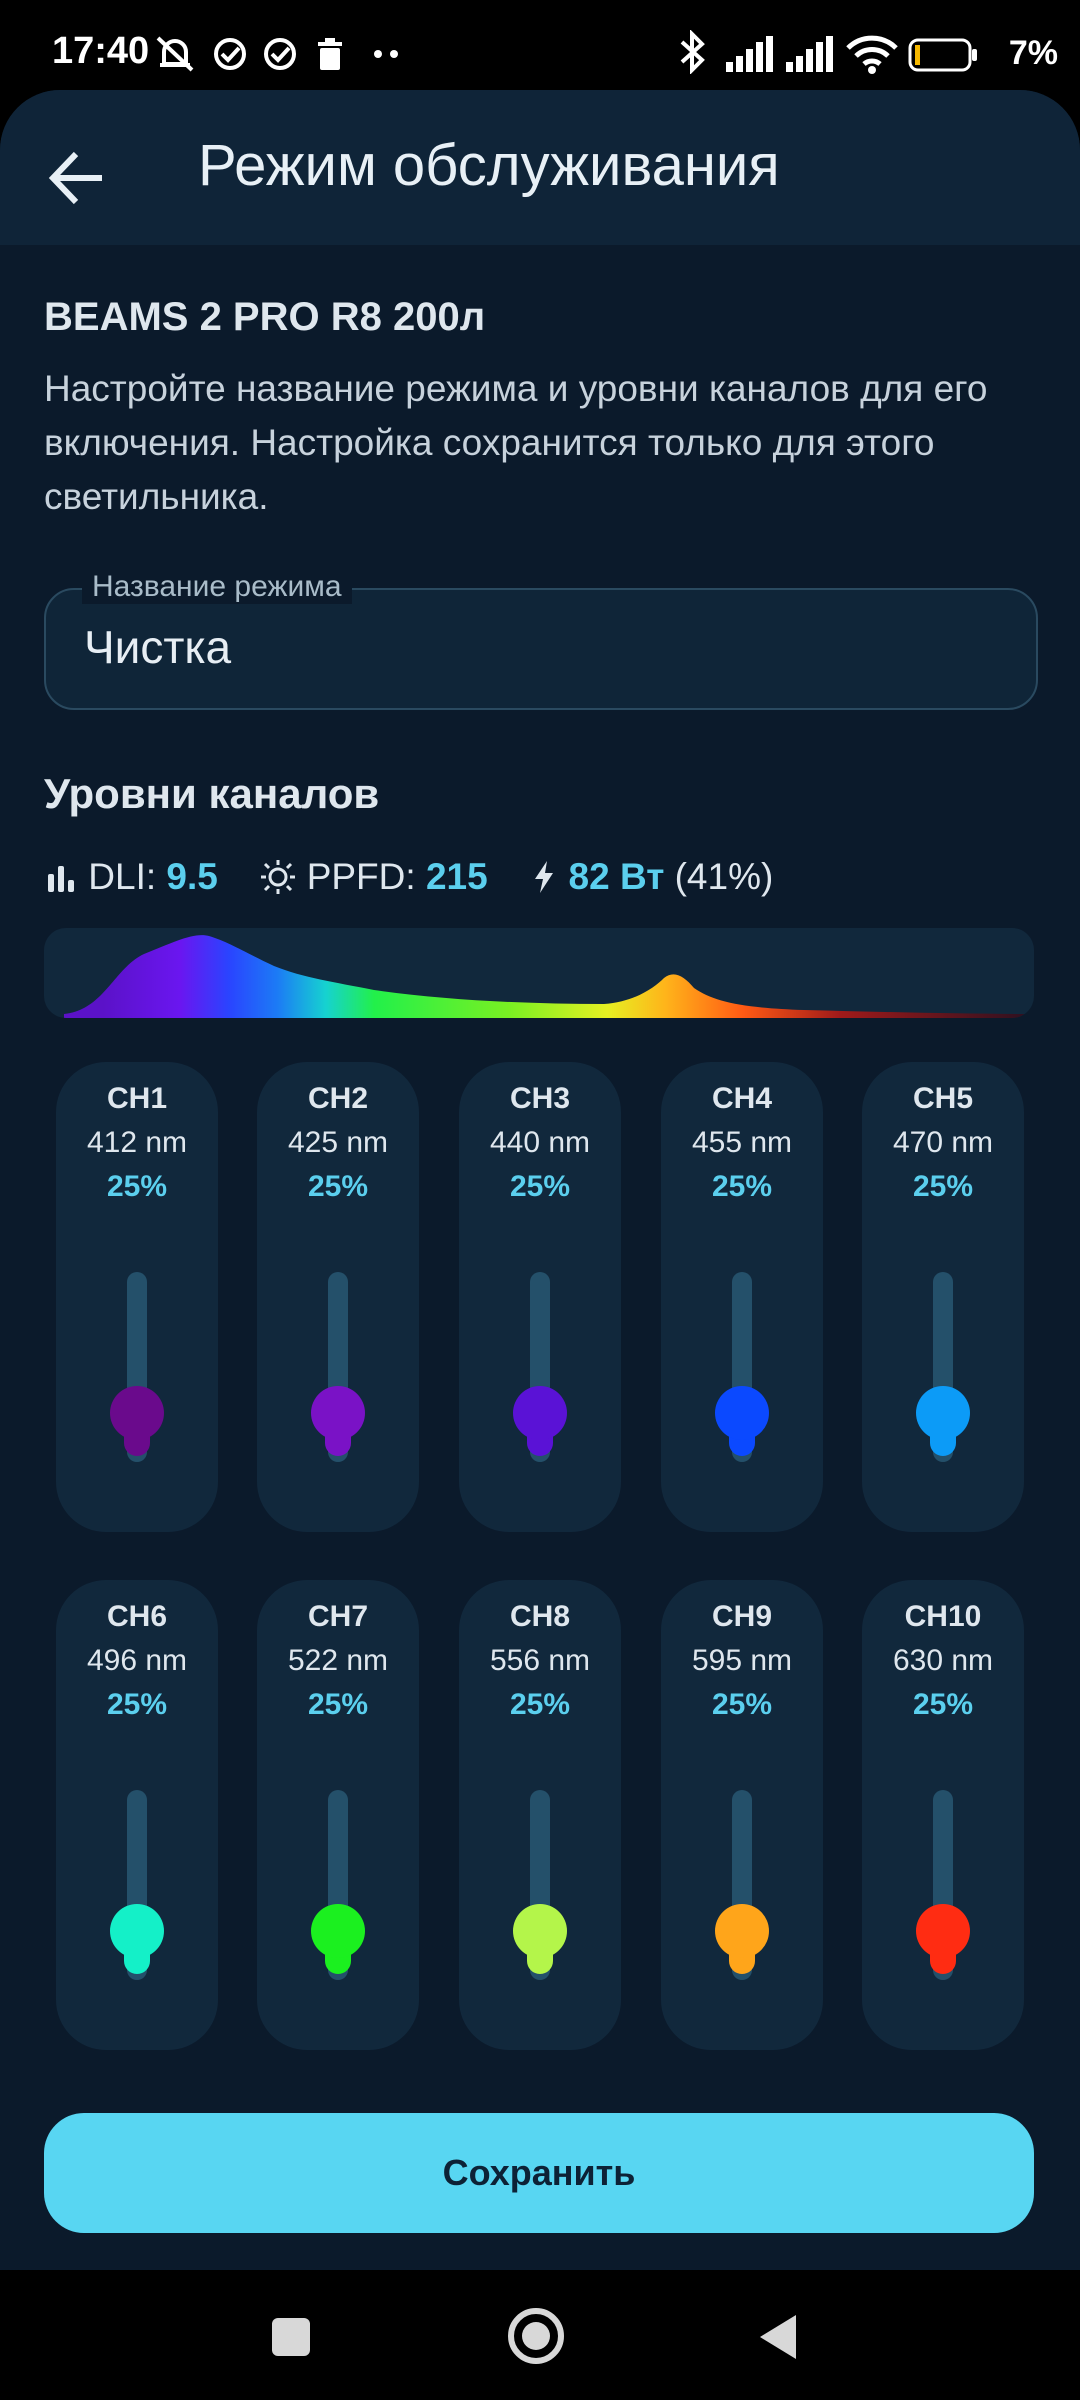 This screenshot has height=2400, width=1080. What do you see at coordinates (61, 879) in the screenshot?
I see `bar-chart-icon` at bounding box center [61, 879].